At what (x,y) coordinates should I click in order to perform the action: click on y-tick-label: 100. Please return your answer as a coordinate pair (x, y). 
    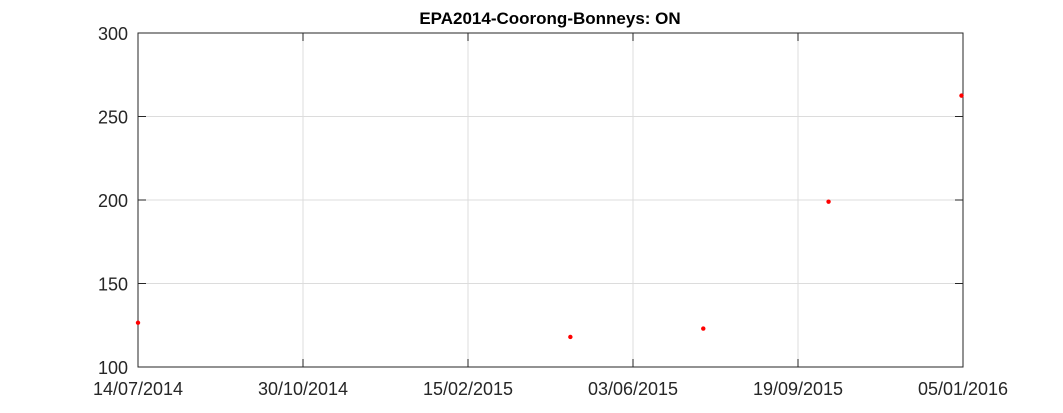
    Looking at the image, I should click on (113, 368).